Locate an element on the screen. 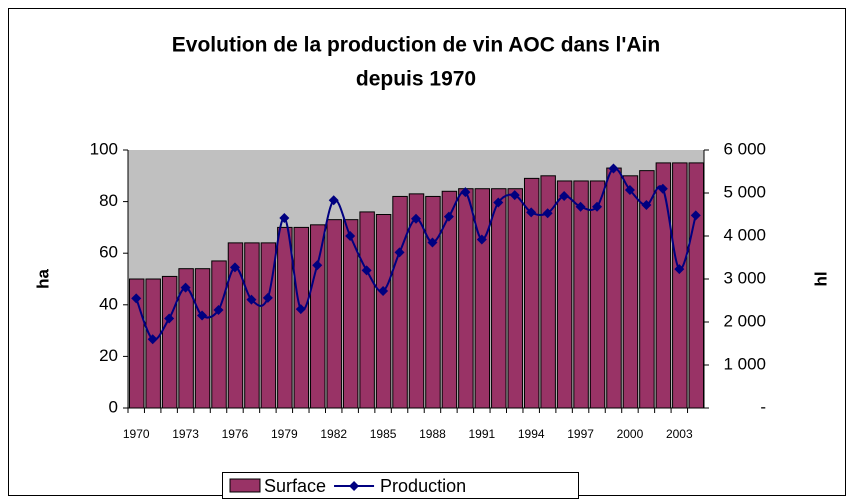  y-tick-label: 60 is located at coordinates (108, 252).